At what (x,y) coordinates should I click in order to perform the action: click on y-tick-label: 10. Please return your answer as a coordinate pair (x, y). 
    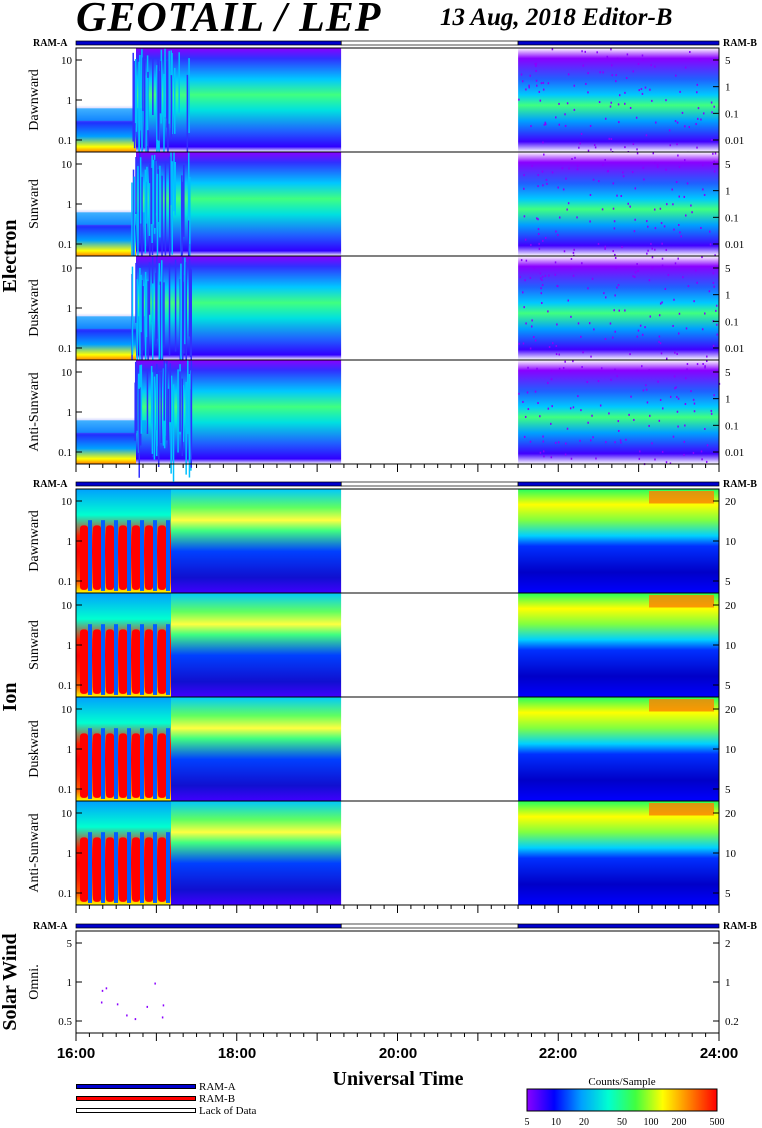
    Looking at the image, I should click on (67, 502).